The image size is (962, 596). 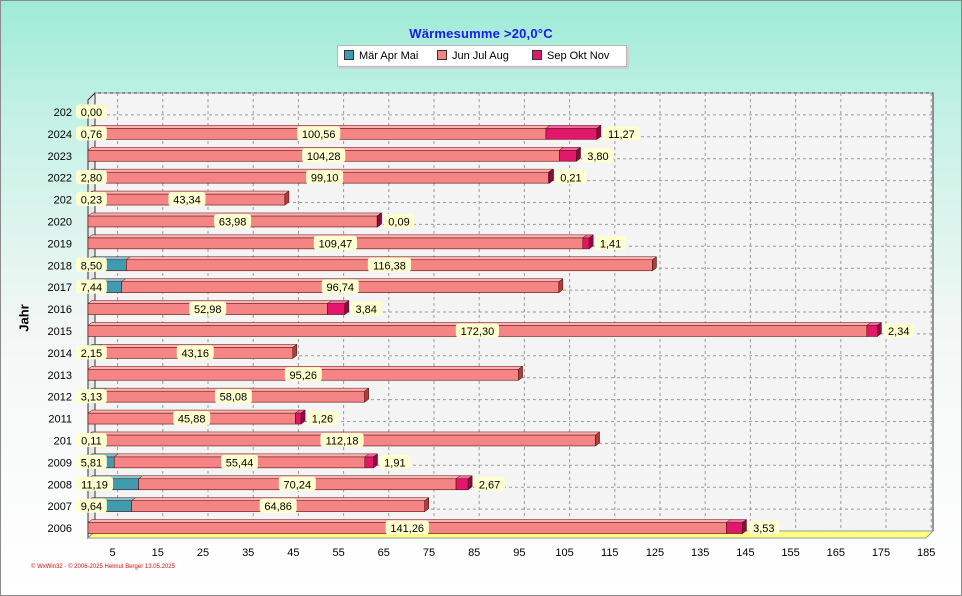 I want to click on y-tick-label: 2023, so click(x=60, y=157).